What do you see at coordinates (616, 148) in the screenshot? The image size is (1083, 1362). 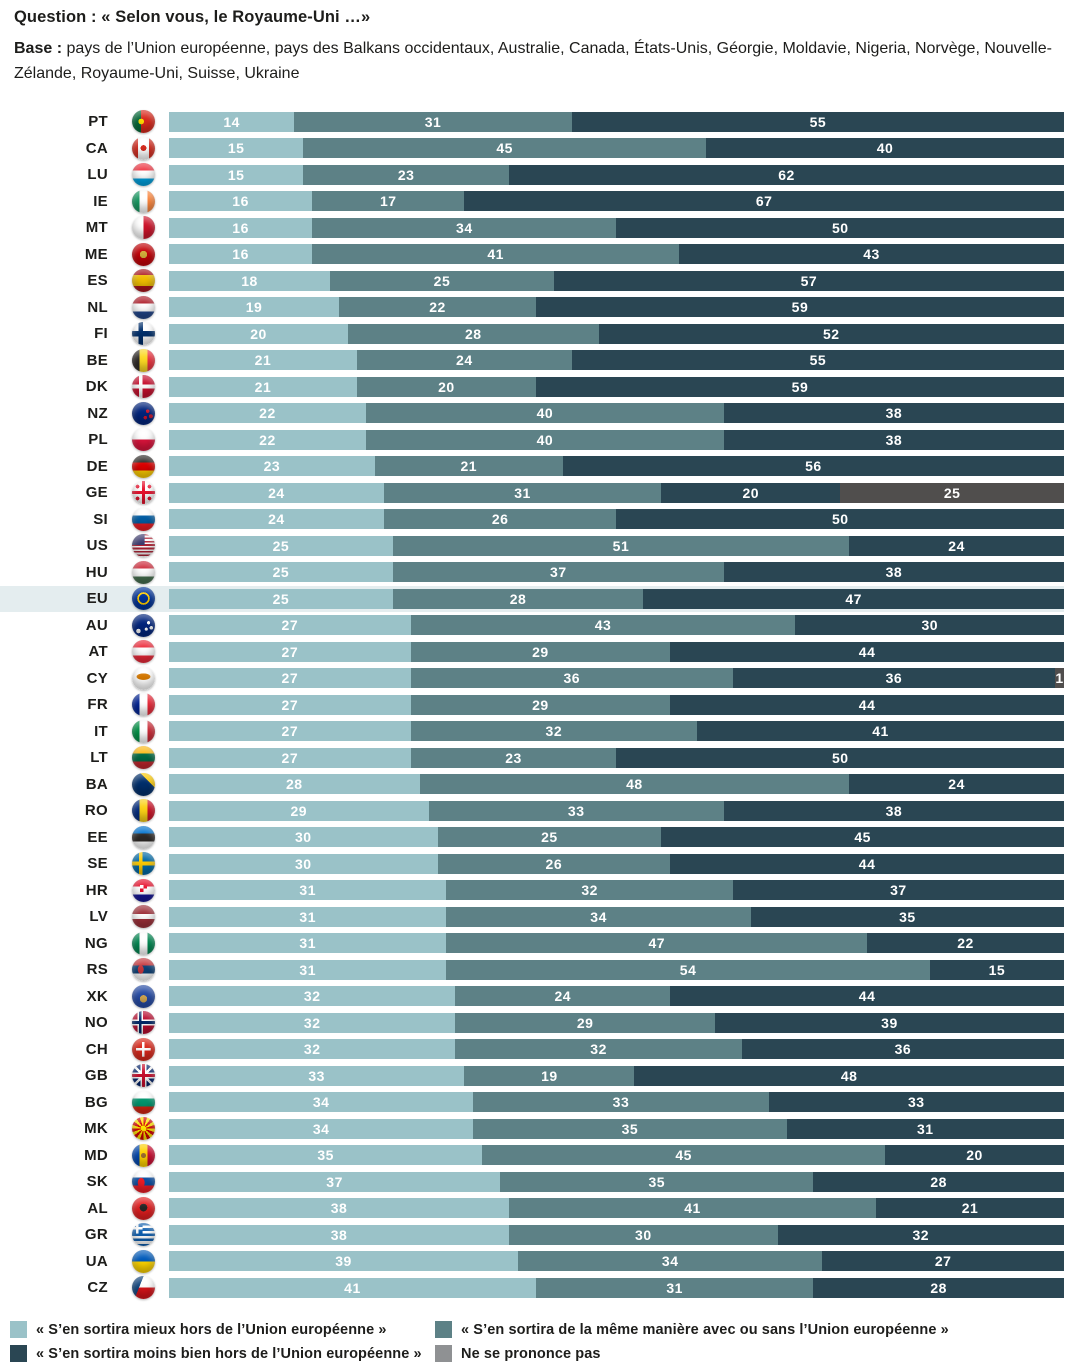 I see `stacked-bar: 15 45 40` at bounding box center [616, 148].